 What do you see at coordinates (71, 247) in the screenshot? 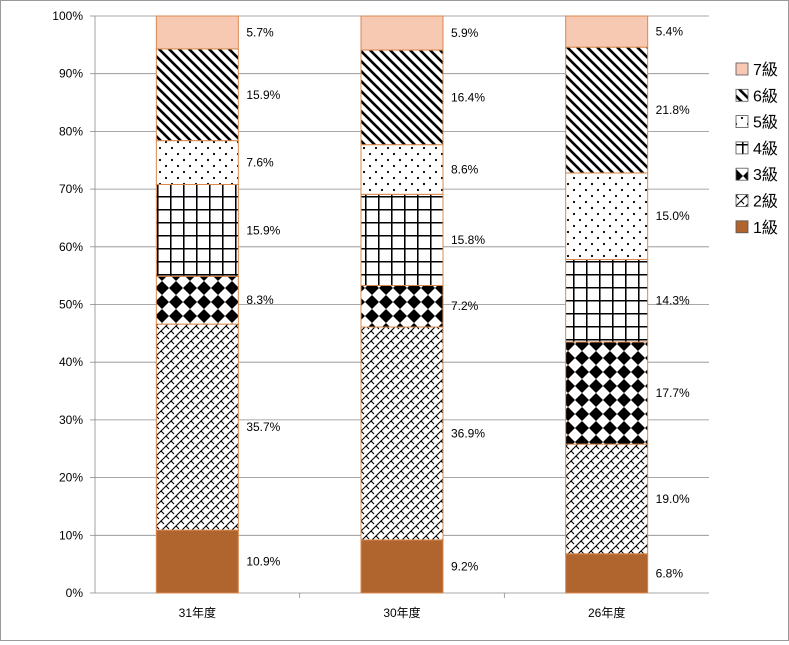
I see `y-tick-label: 60%` at bounding box center [71, 247].